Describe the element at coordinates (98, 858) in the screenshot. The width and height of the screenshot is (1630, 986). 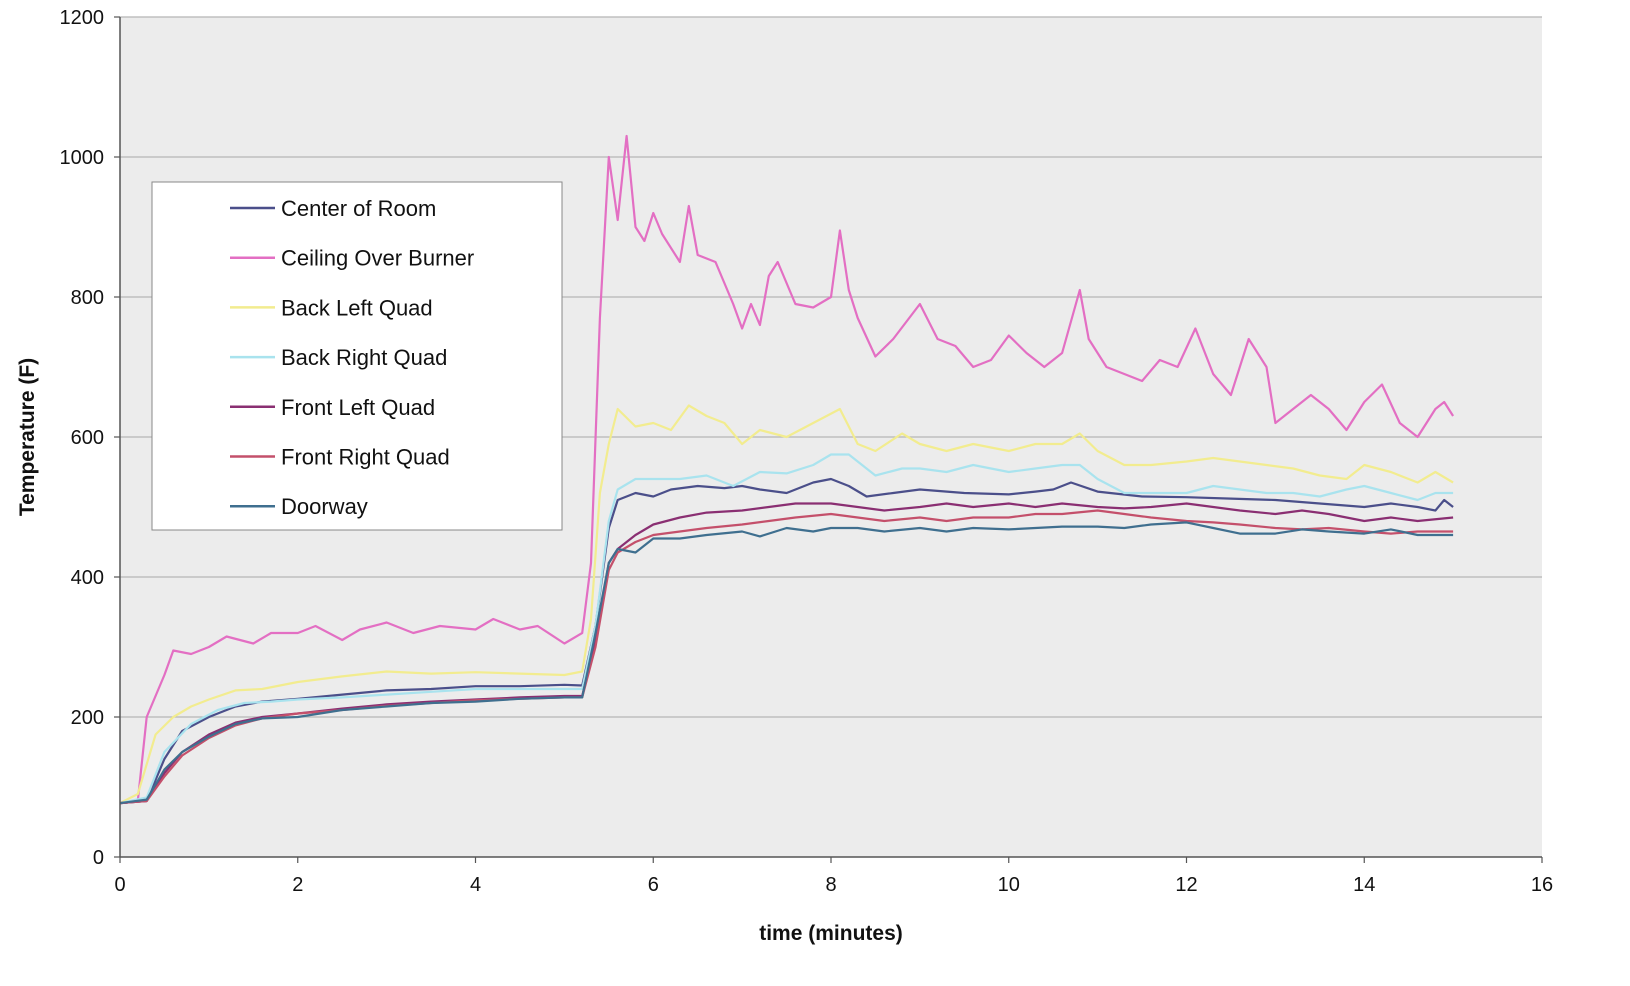
I see `y-tick-label: 0` at that location.